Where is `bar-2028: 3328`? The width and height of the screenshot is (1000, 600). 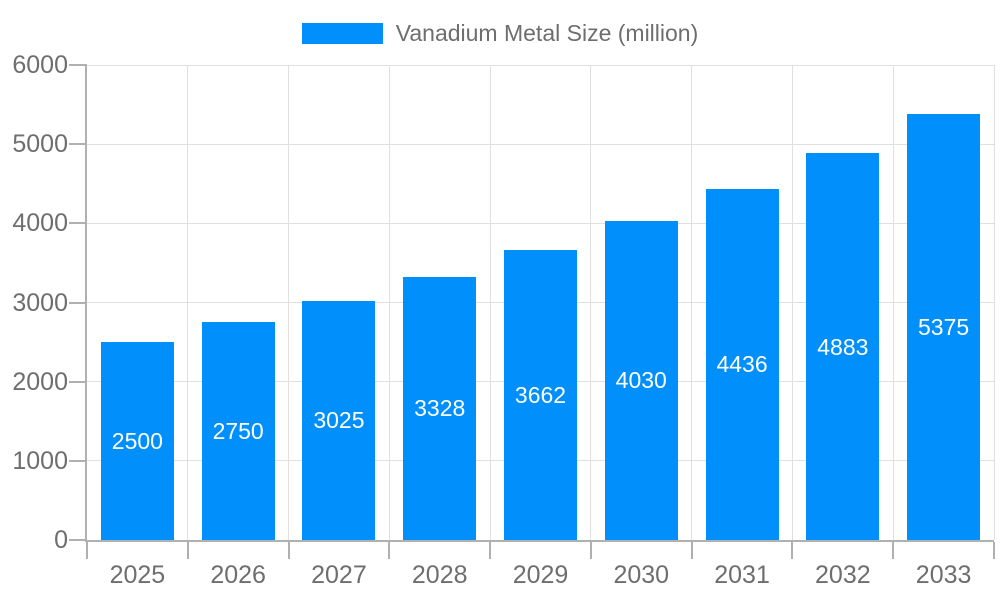 bar-2028: 3328 is located at coordinates (440, 408).